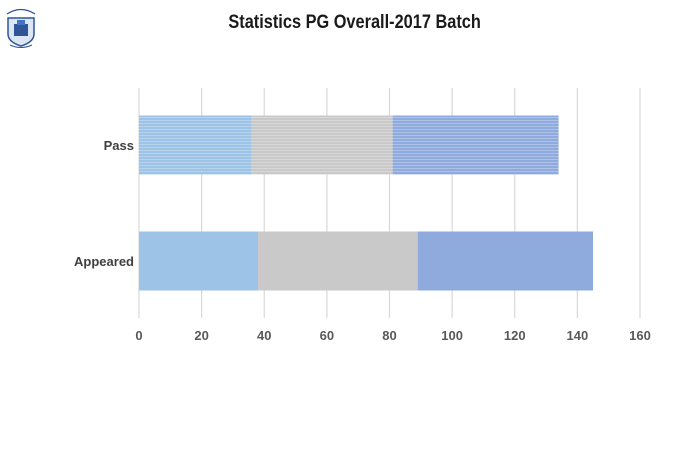 This screenshot has width=700, height=450. What do you see at coordinates (201, 335) in the screenshot?
I see `x-tick-label: 20` at bounding box center [201, 335].